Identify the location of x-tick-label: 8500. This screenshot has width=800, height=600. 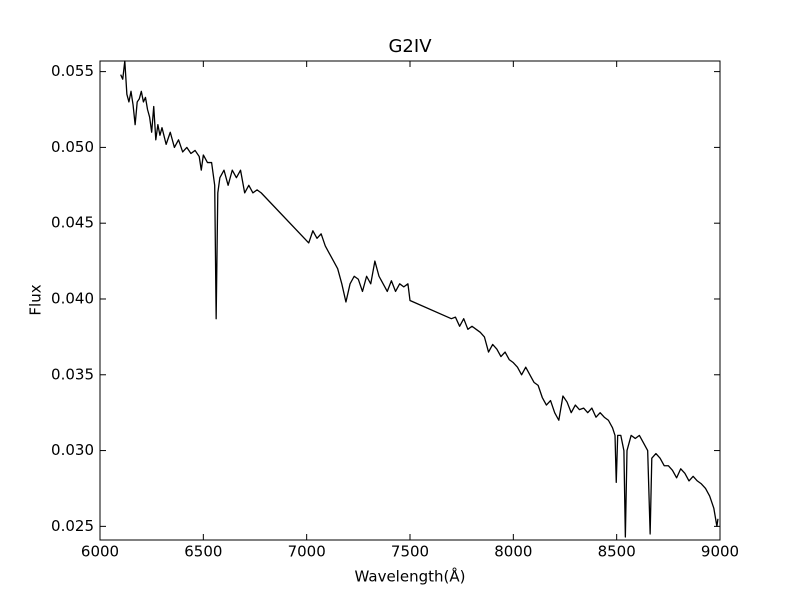
(617, 552).